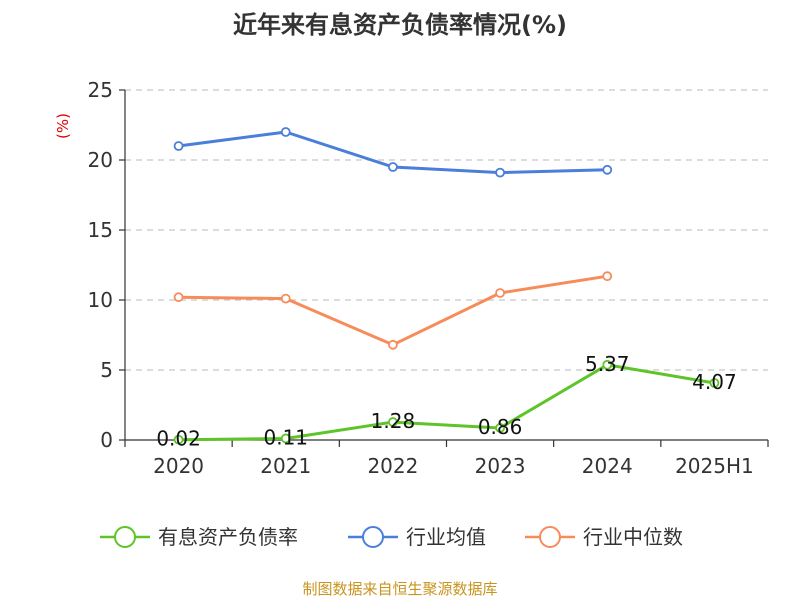 This screenshot has height=600, width=800. What do you see at coordinates (63, 126) in the screenshot?
I see `y-axis-unit-label: (%)` at bounding box center [63, 126].